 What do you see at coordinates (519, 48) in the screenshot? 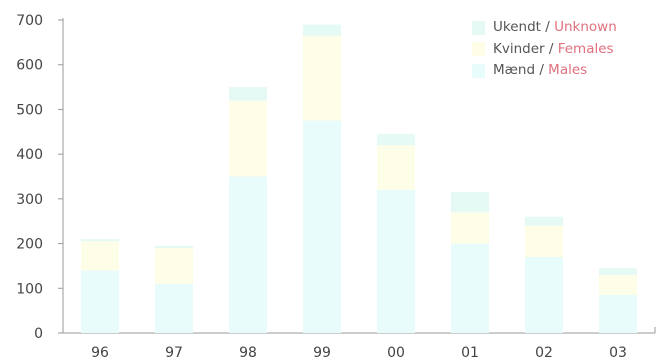
I see `legend-label-females-da: Kvinder` at bounding box center [519, 48].